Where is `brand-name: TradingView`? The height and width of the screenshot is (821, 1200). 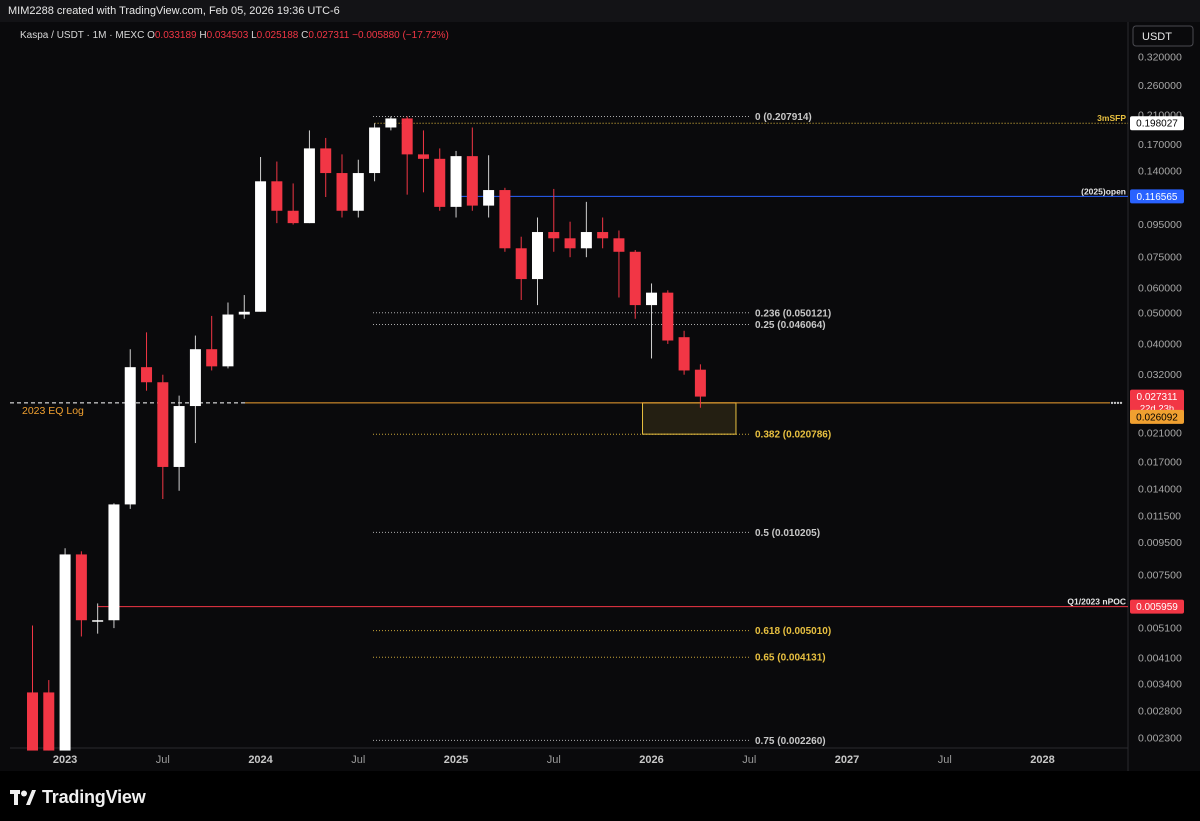
brand-name: TradingView is located at coordinates (94, 797).